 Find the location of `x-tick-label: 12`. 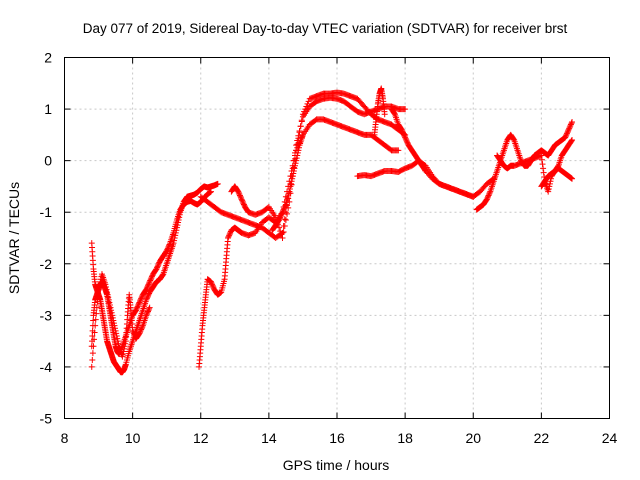

x-tick-label: 12 is located at coordinates (201, 438).